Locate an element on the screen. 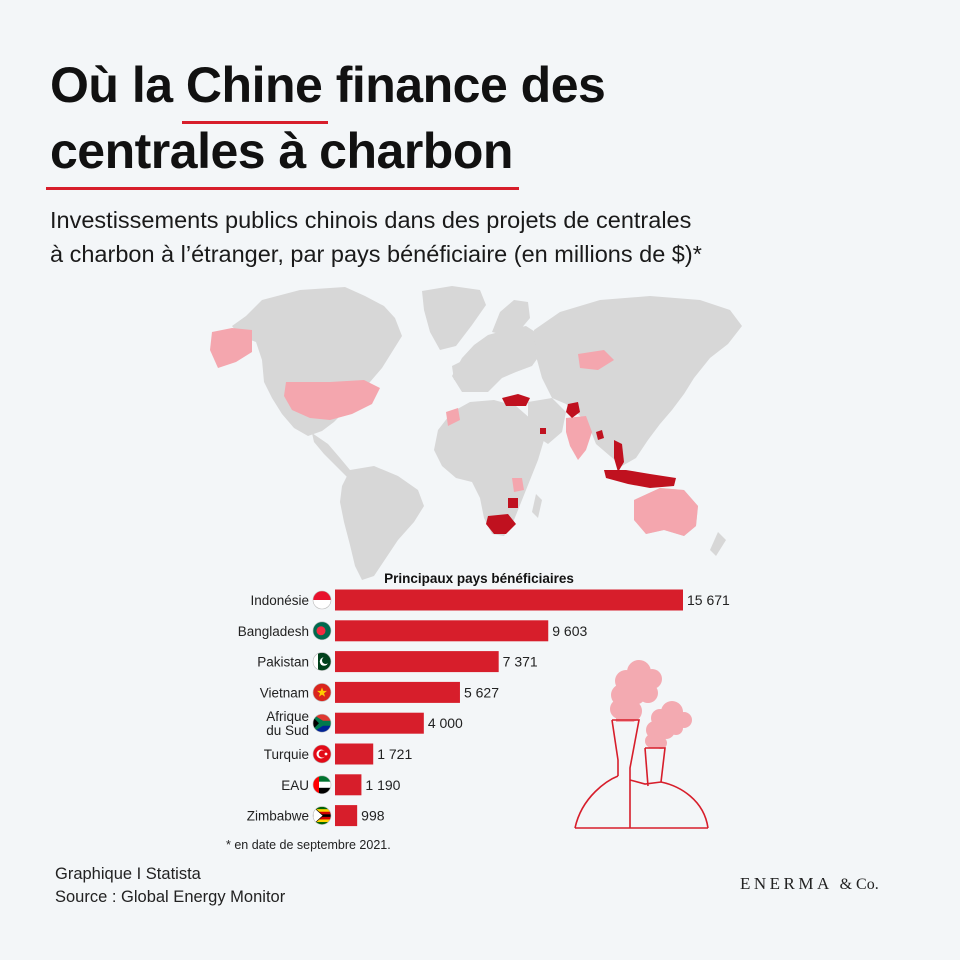  category-label: Pakistan is located at coordinates (283, 662).